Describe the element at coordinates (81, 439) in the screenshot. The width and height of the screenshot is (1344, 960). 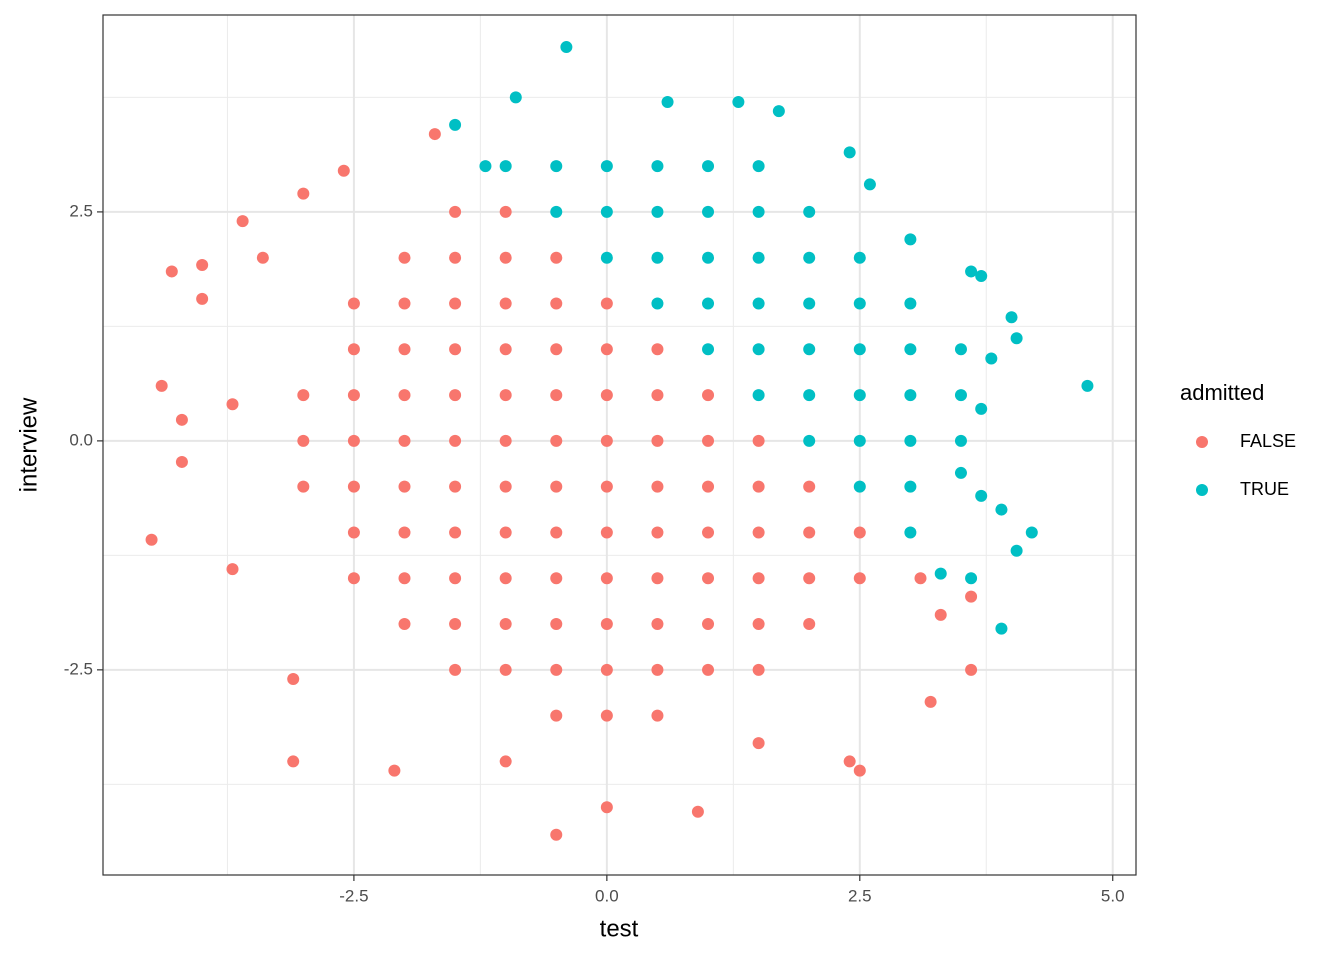
I see `y-tick-label: 0.0` at that location.